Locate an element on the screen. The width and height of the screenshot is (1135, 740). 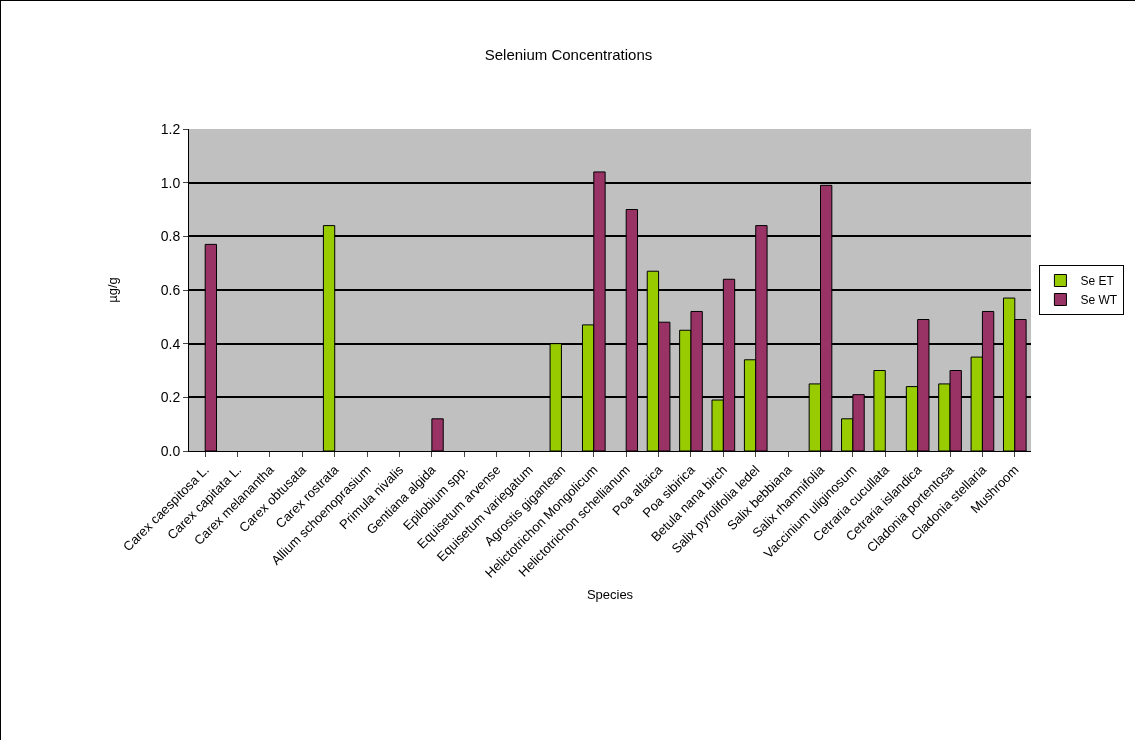
y-tick-label: 0.8 is located at coordinates (170, 236).